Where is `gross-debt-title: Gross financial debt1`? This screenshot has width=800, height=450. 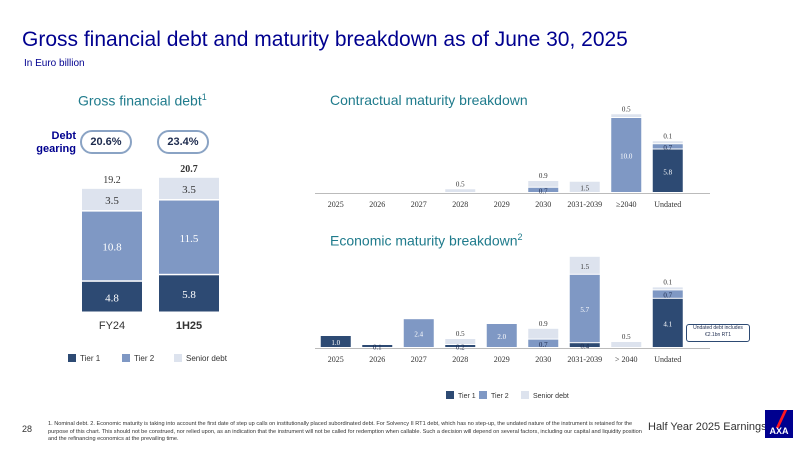 gross-debt-title: Gross financial debt1 is located at coordinates (142, 100).